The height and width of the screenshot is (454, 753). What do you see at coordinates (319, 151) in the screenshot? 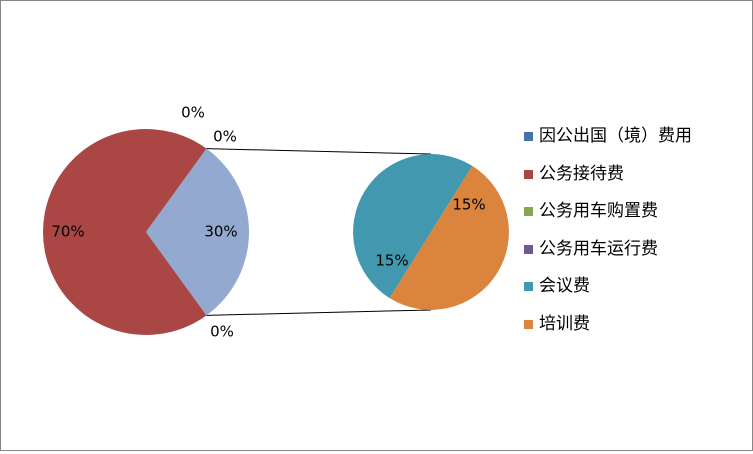
I see `connector-line-top` at bounding box center [319, 151].